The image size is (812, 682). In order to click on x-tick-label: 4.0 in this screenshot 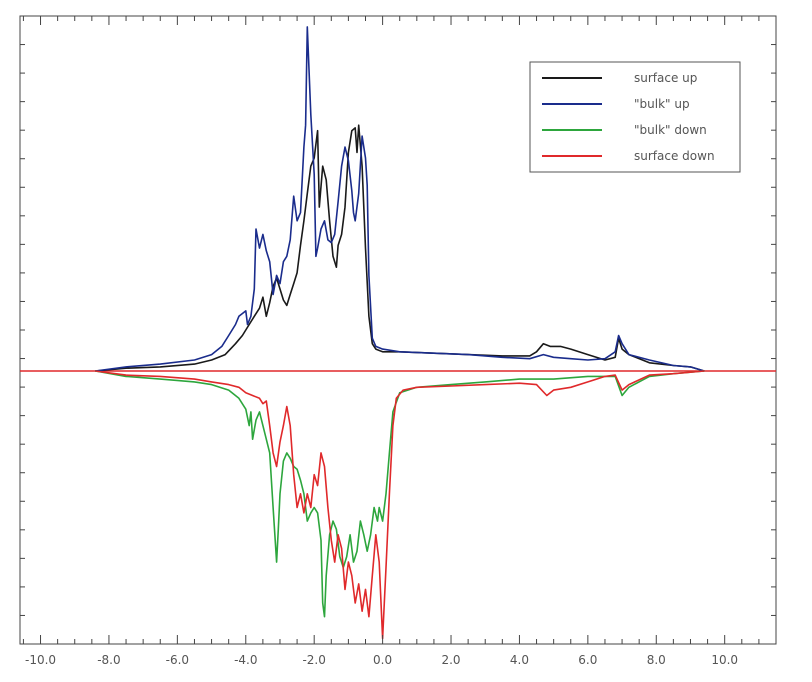, I will do `click(519, 660)`.